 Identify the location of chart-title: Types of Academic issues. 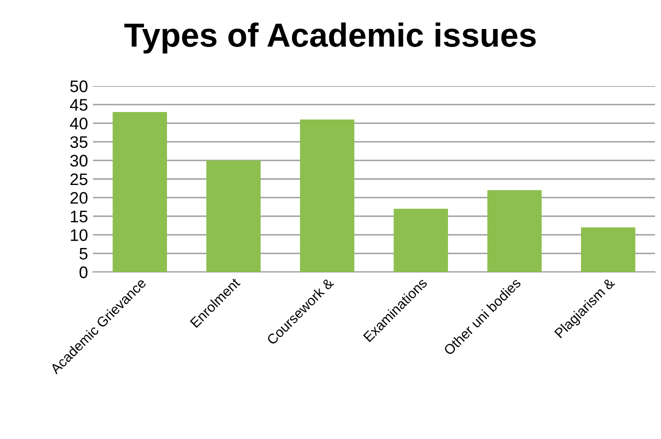
(330, 38).